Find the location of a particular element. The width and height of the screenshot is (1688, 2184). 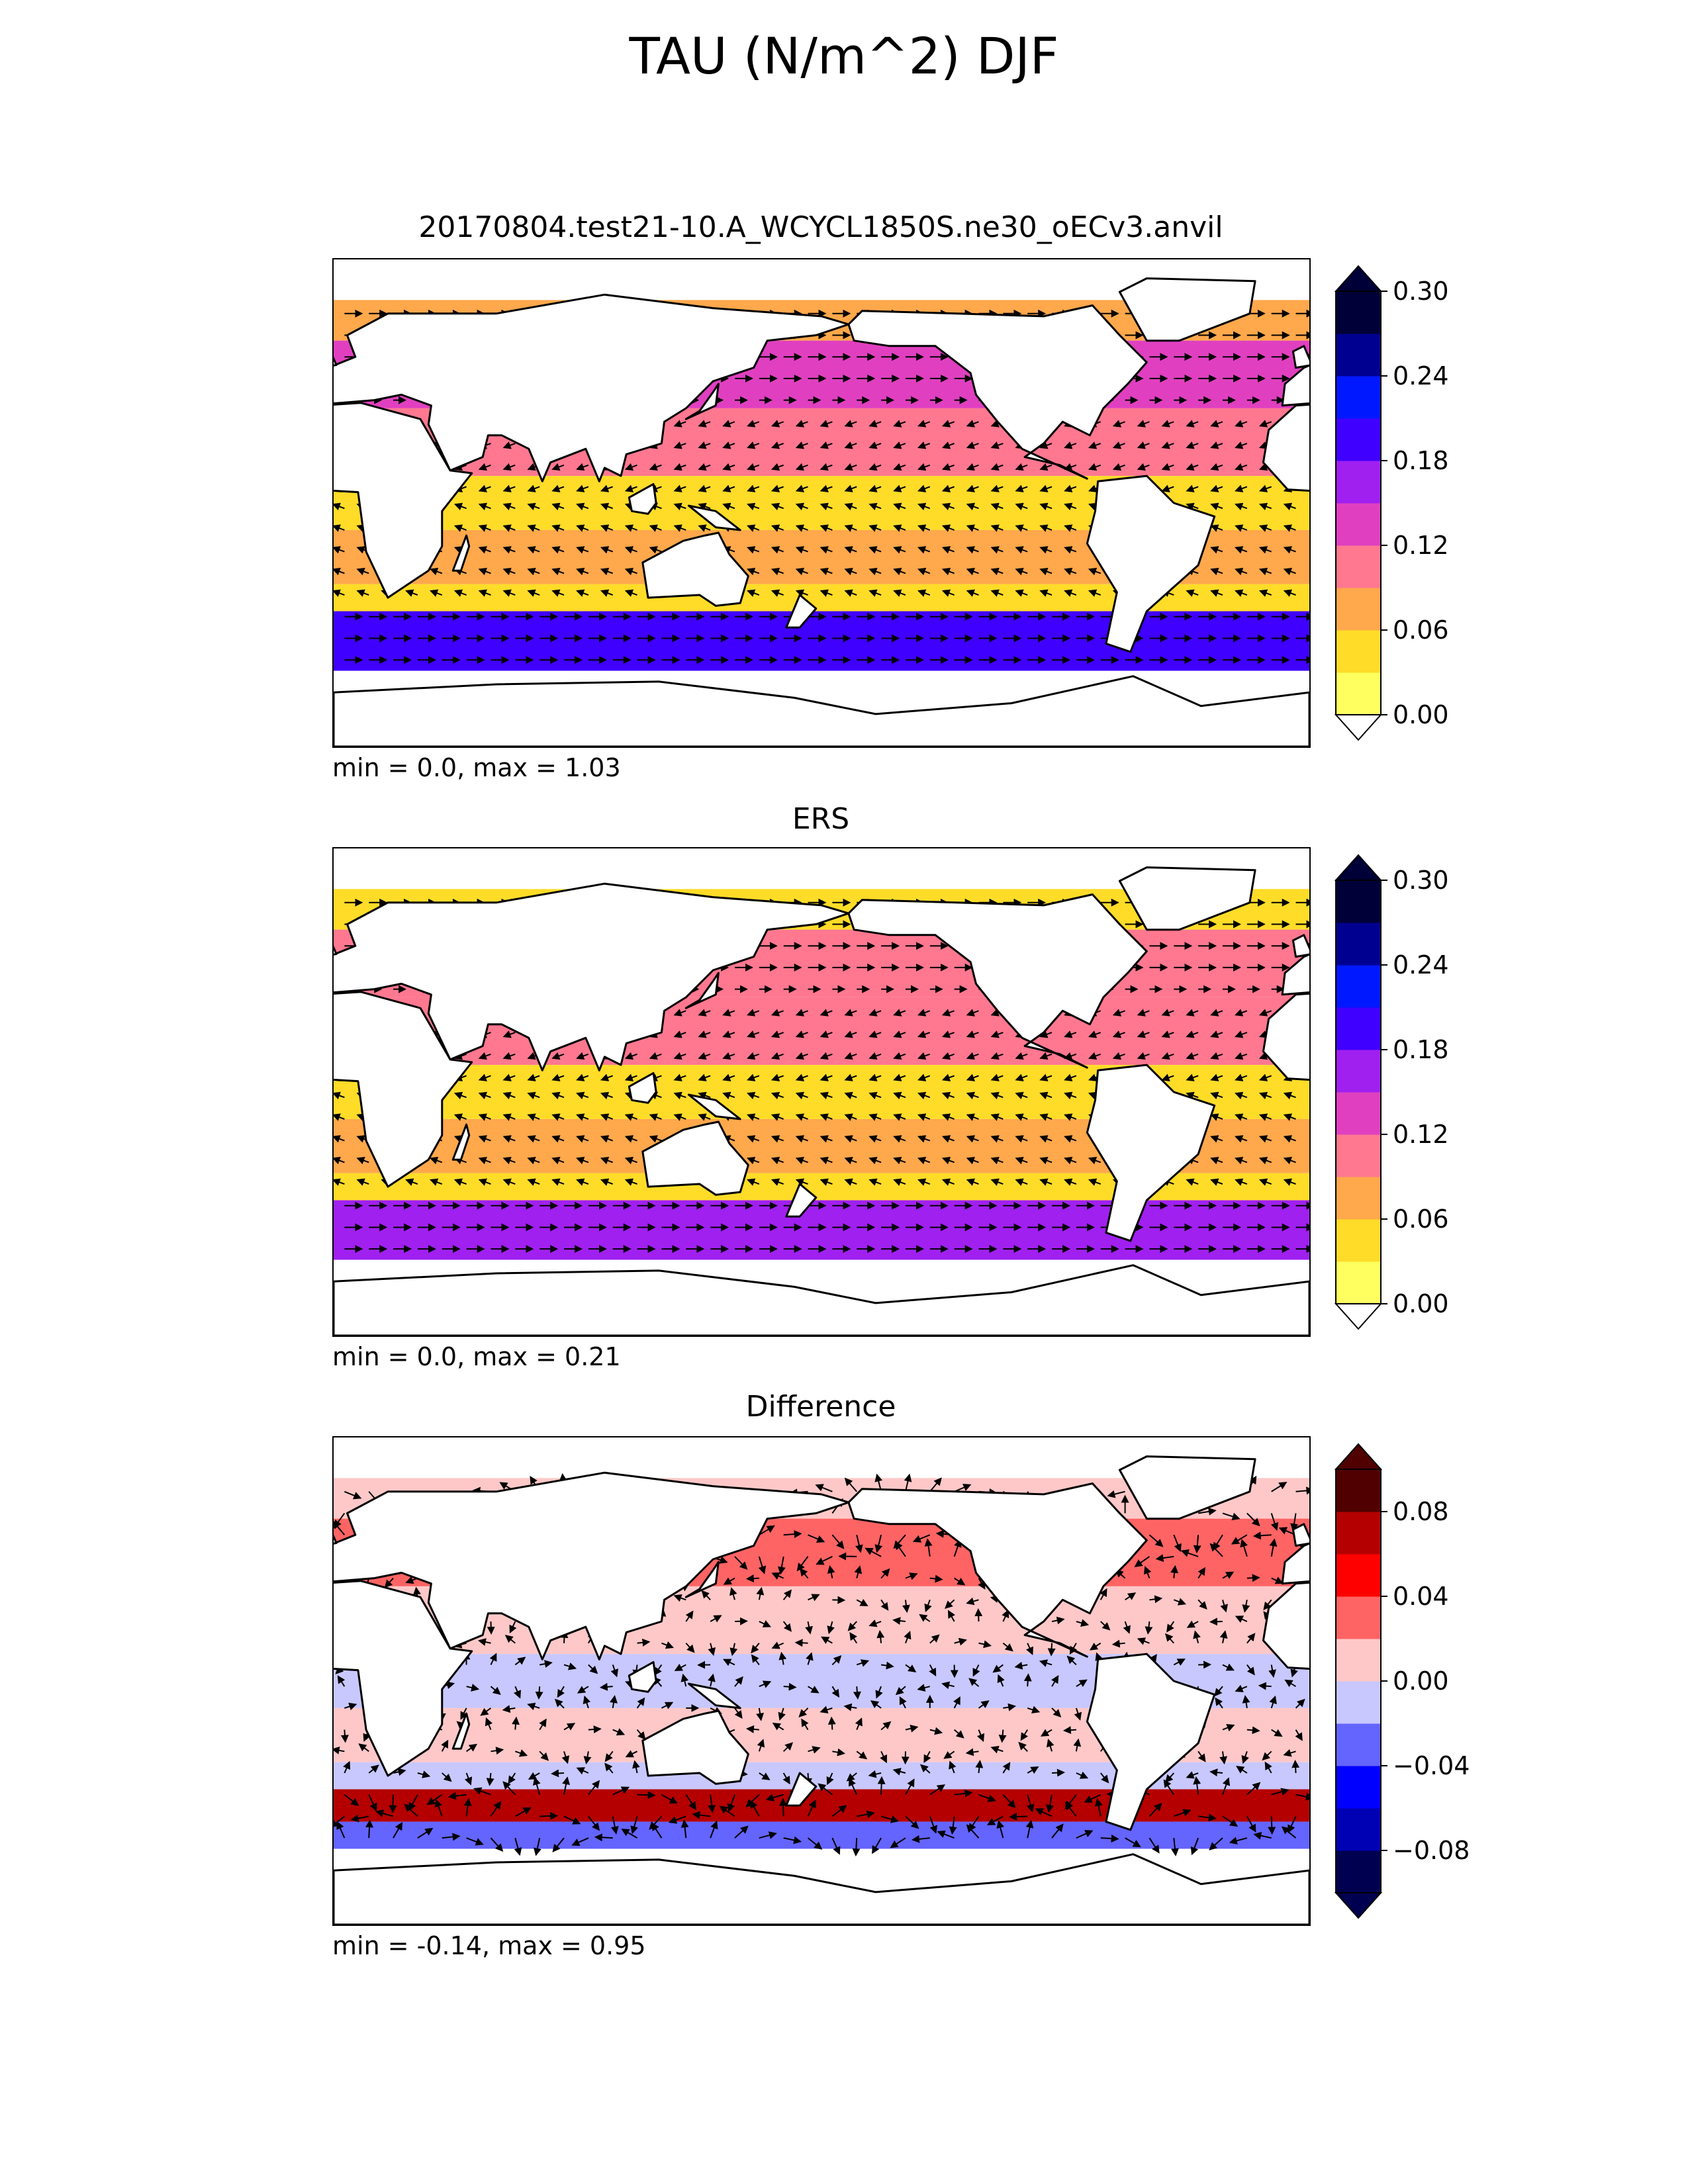

landmass-eurasia is located at coordinates (1295, 974).